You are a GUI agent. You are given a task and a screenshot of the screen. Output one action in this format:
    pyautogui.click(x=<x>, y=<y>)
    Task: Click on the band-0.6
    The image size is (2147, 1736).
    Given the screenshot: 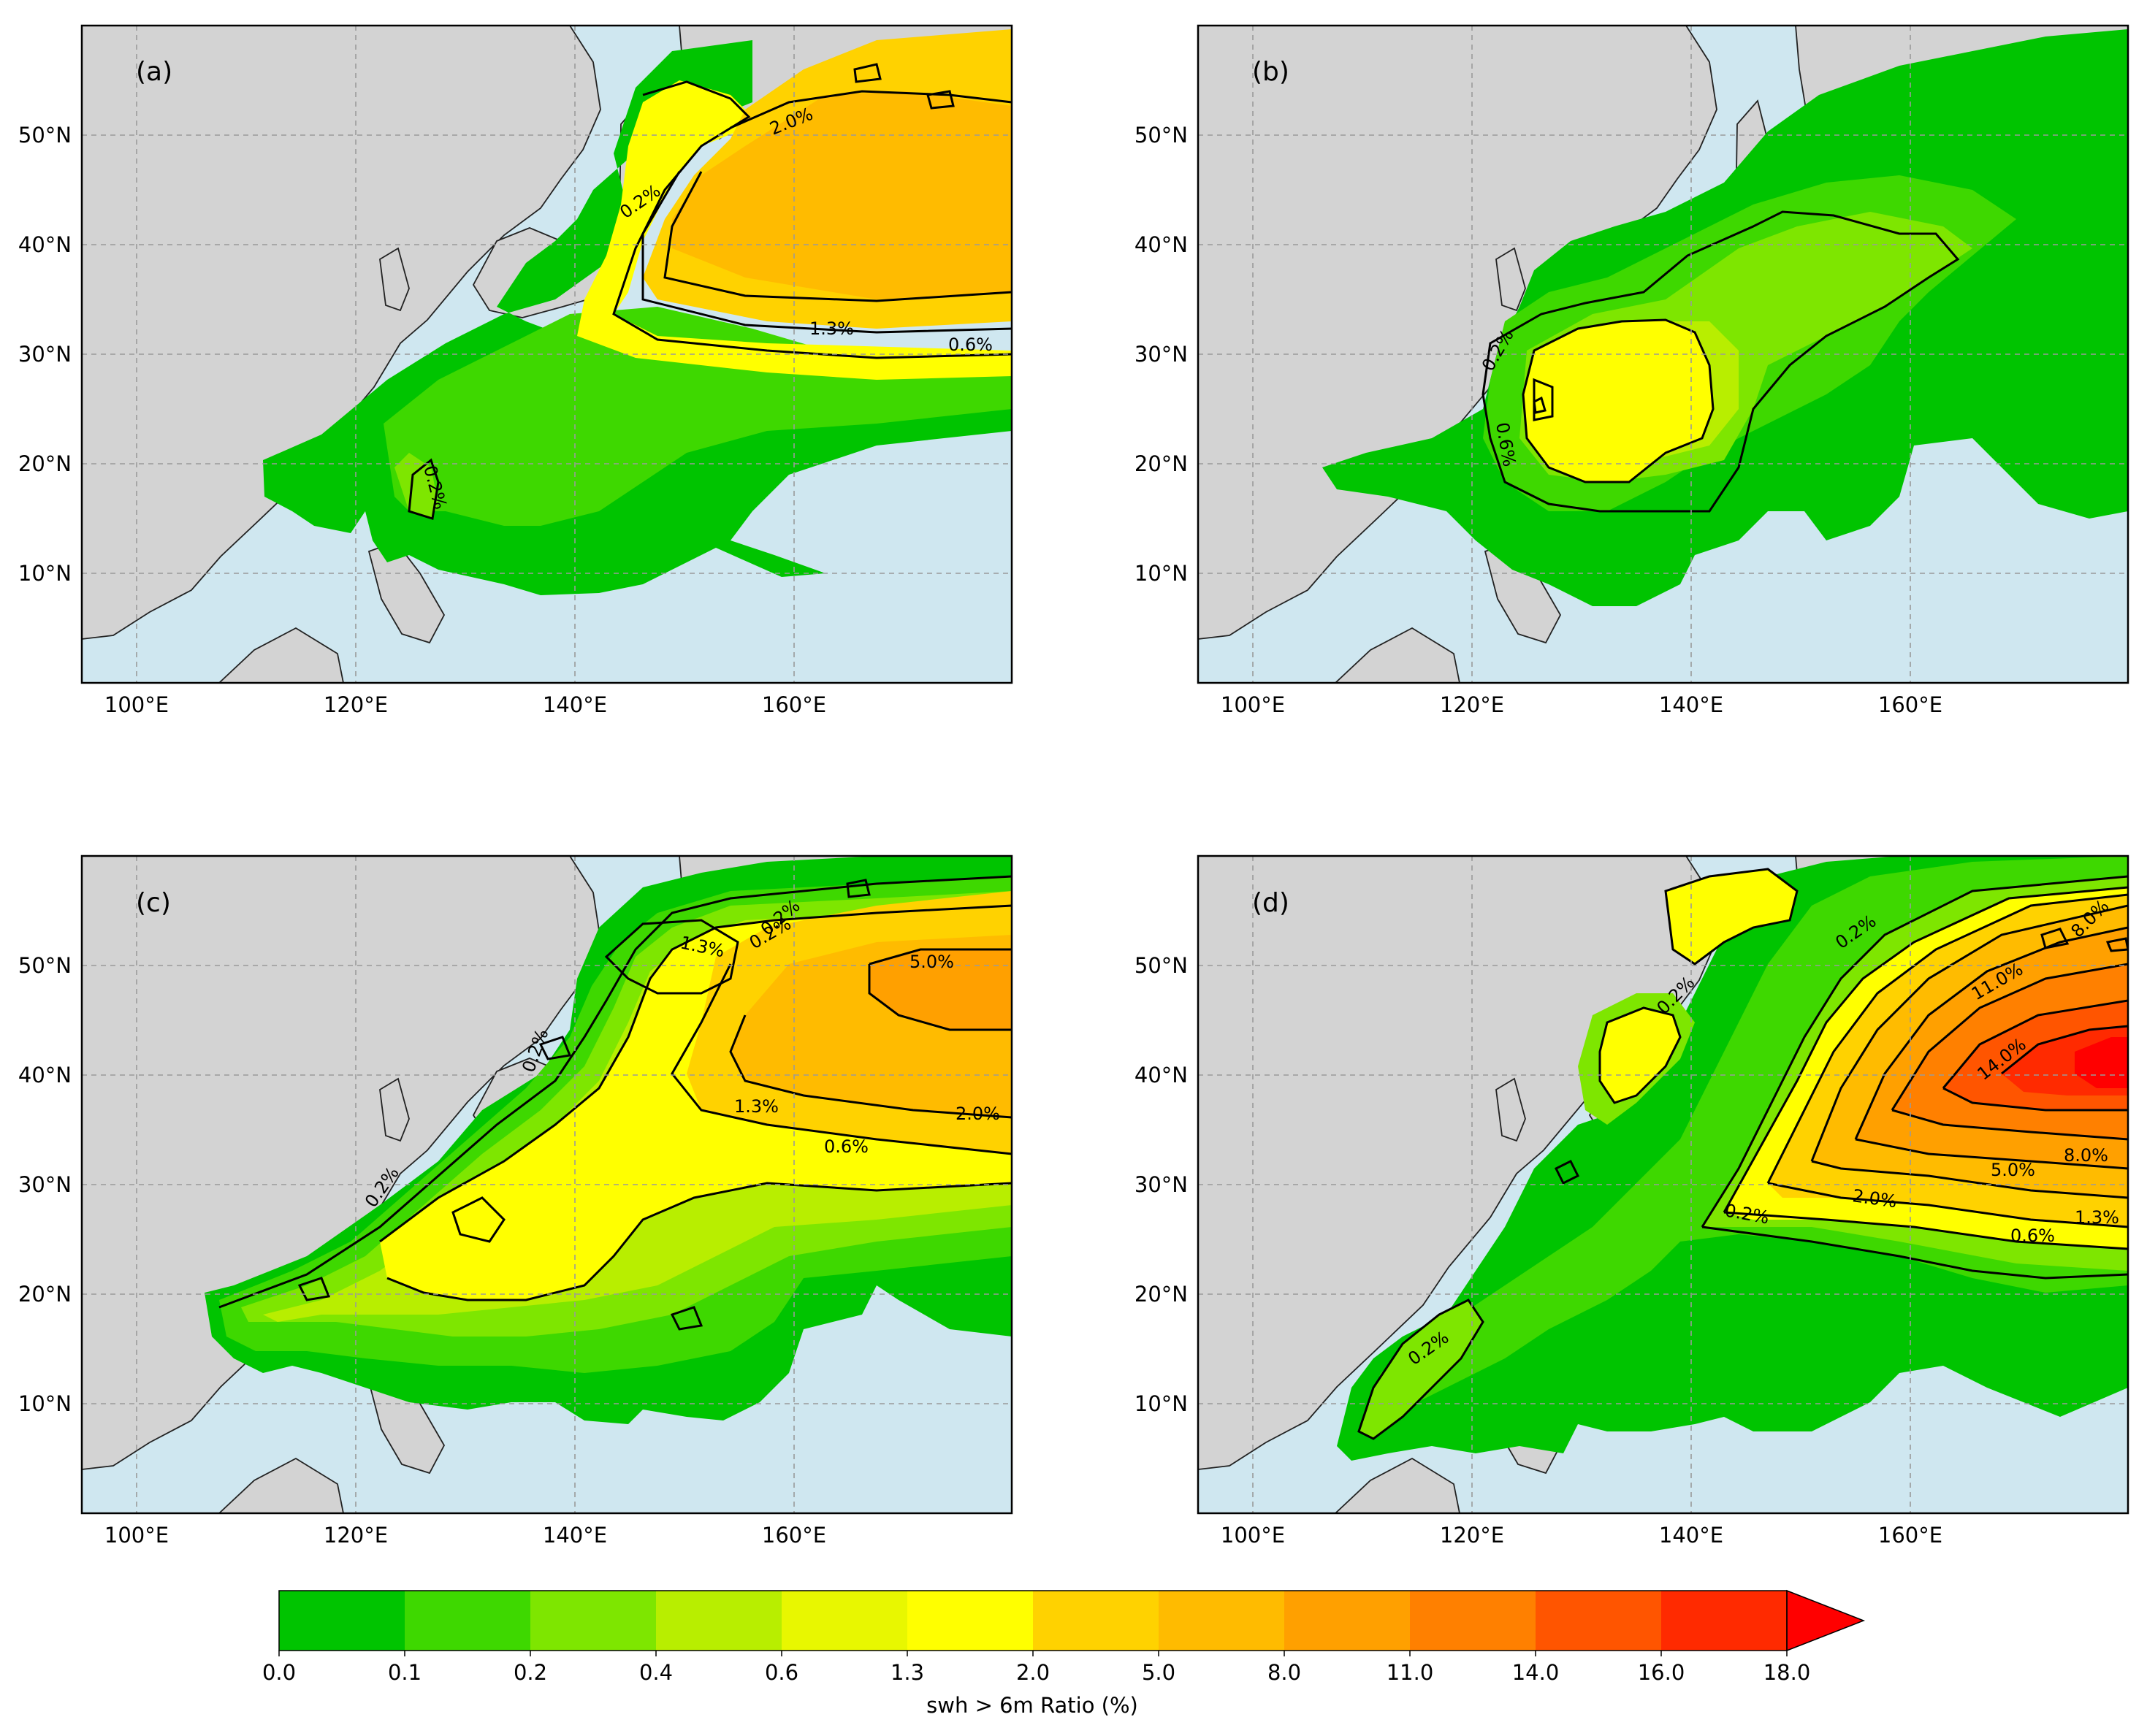 What is the action you would take?
    pyautogui.click(x=794, y=230)
    